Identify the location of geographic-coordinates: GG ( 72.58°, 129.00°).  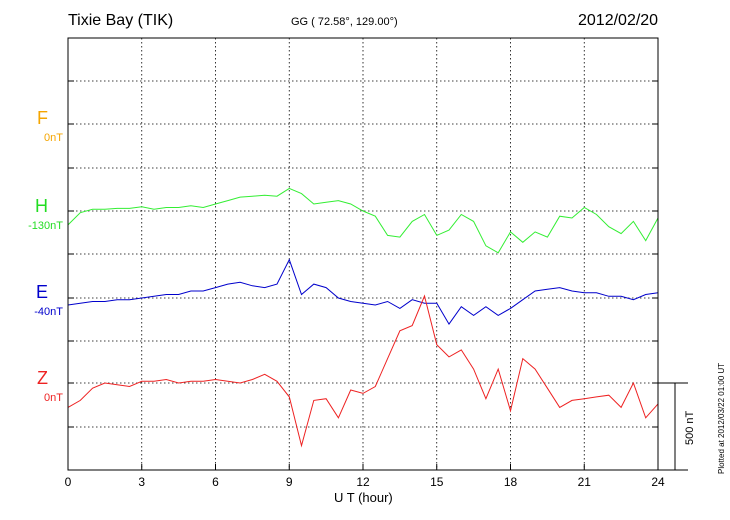
(344, 22).